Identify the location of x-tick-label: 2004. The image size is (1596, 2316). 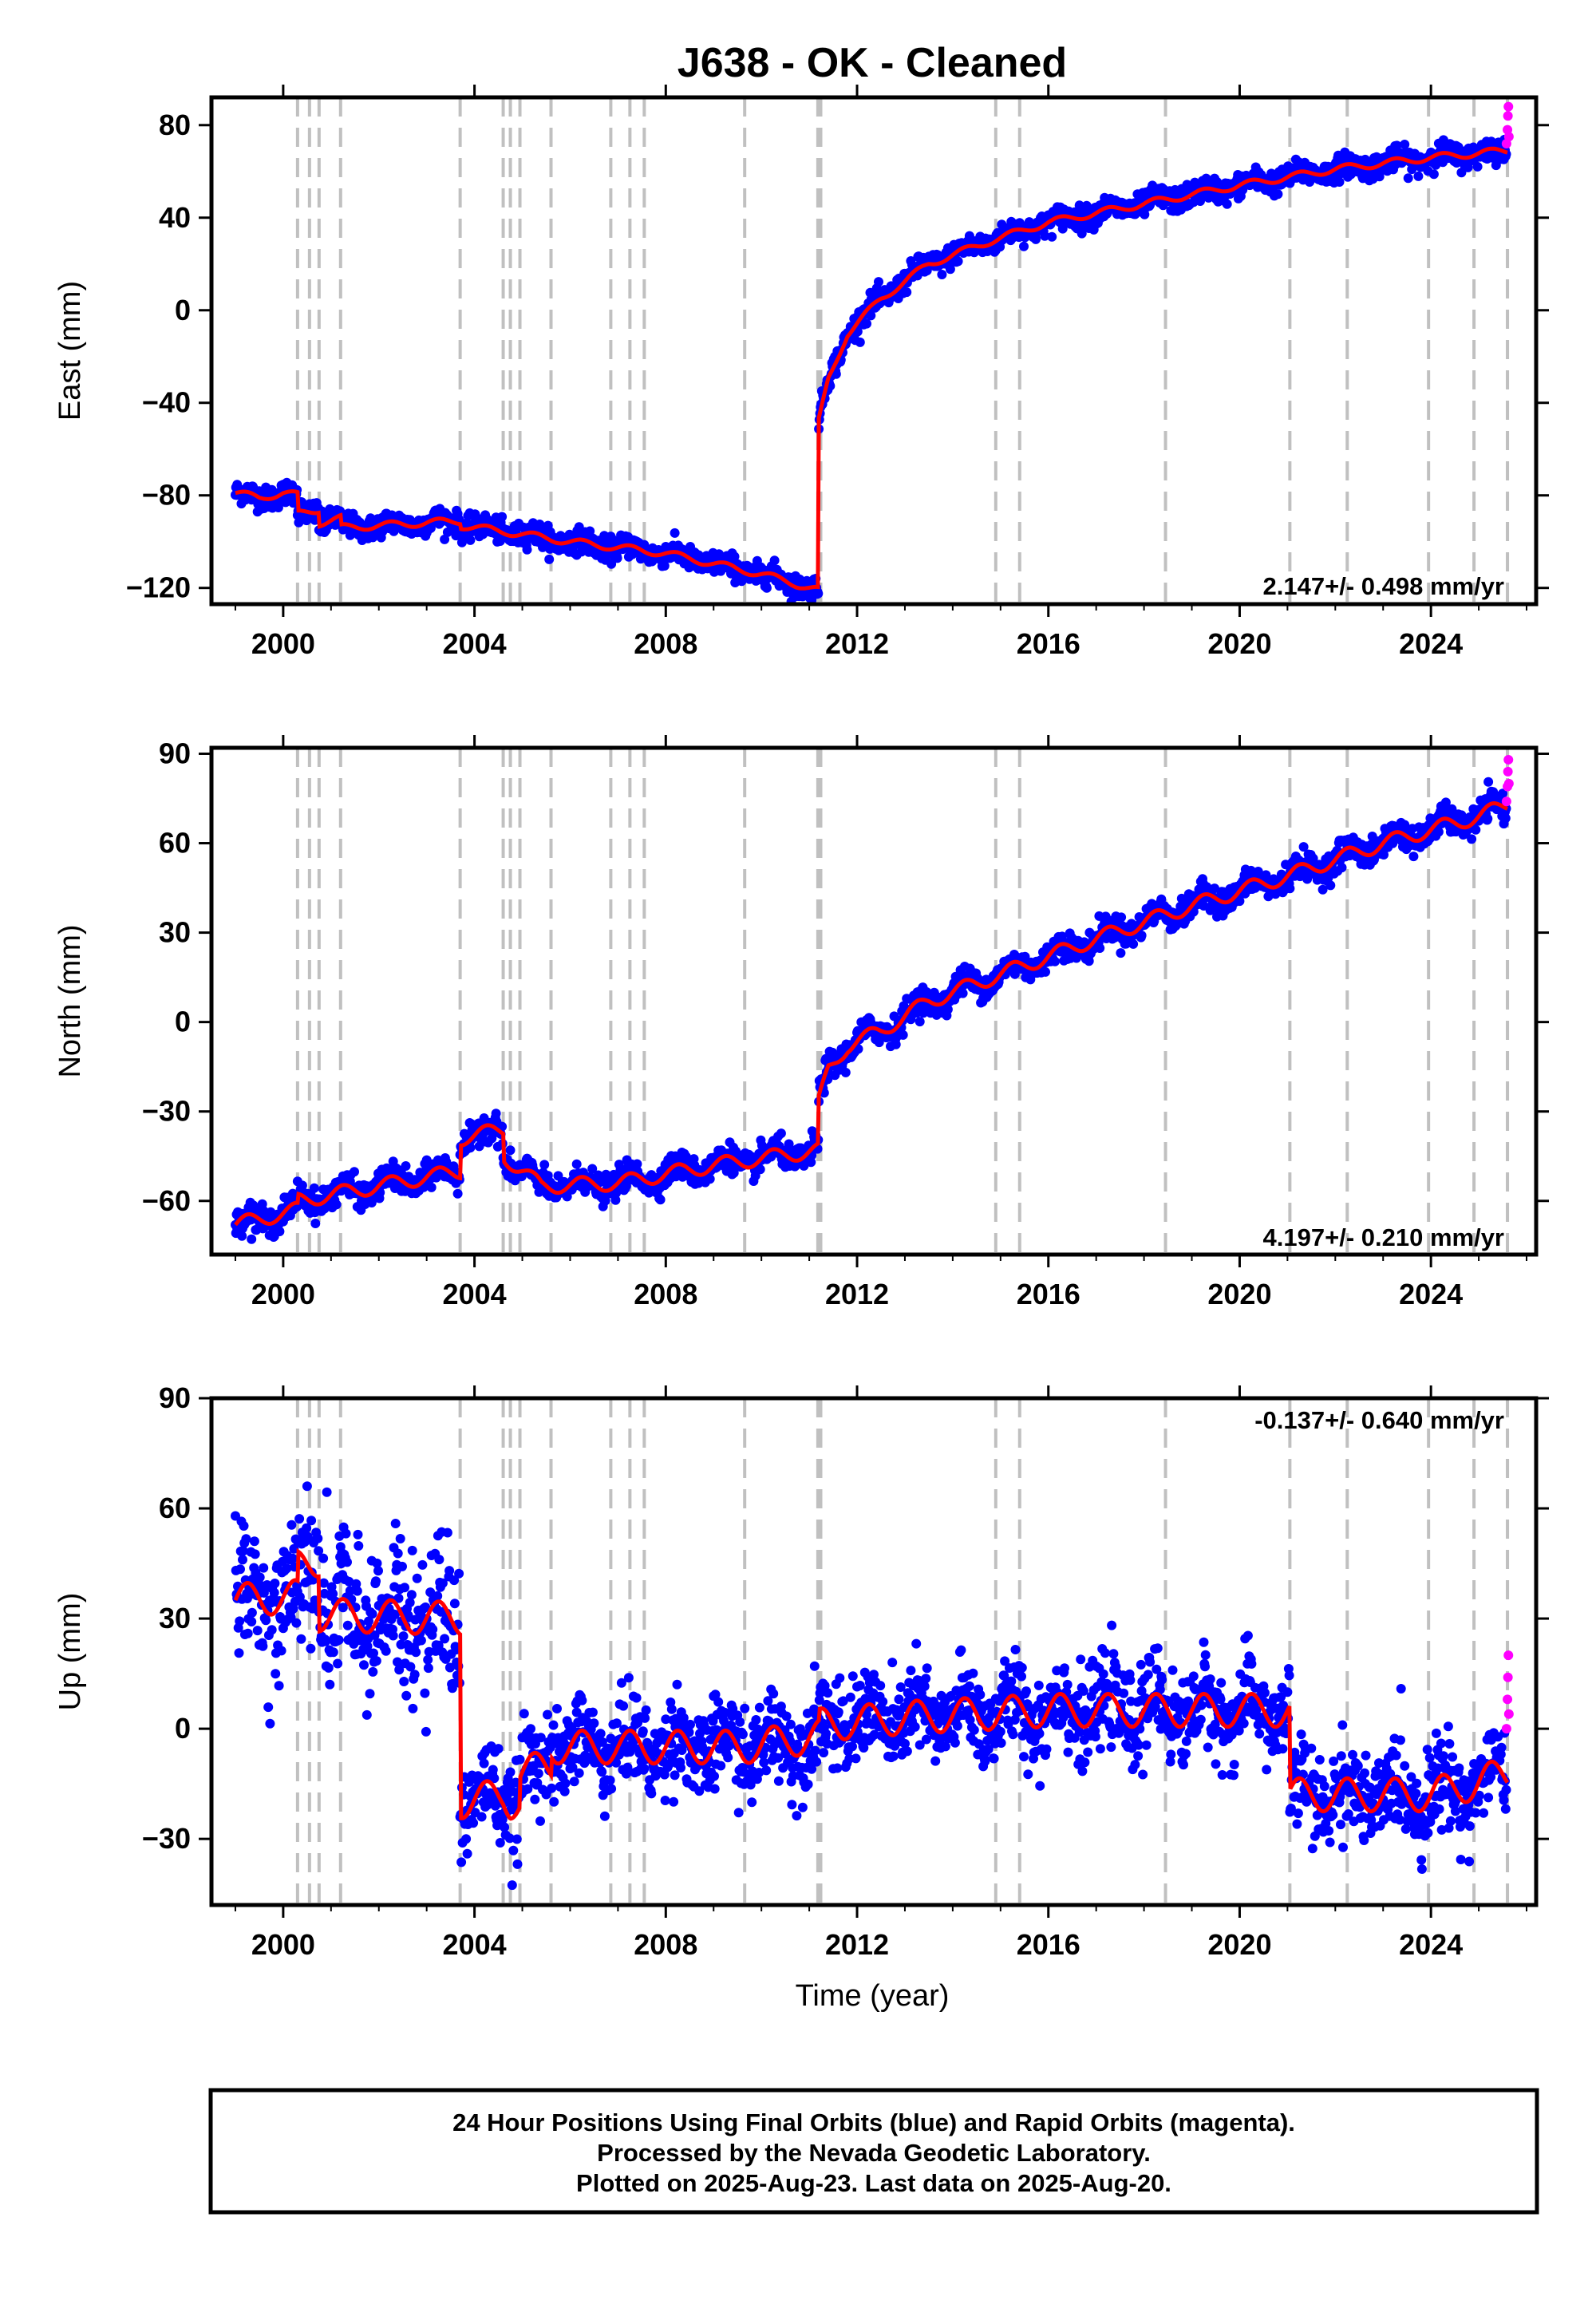
(475, 1294).